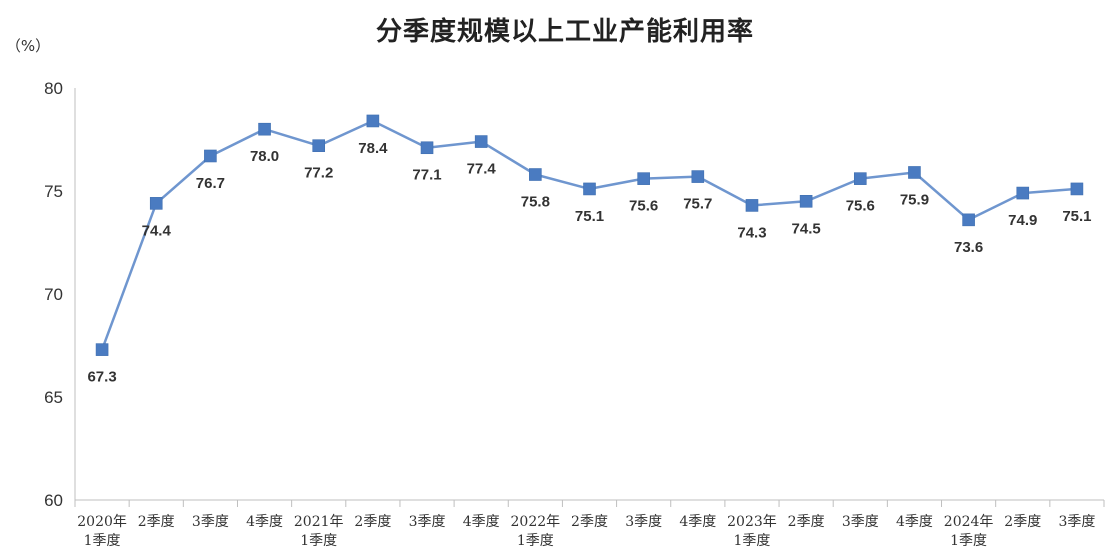  Describe the element at coordinates (697, 204) in the screenshot. I see `data-label: 75.7` at that location.